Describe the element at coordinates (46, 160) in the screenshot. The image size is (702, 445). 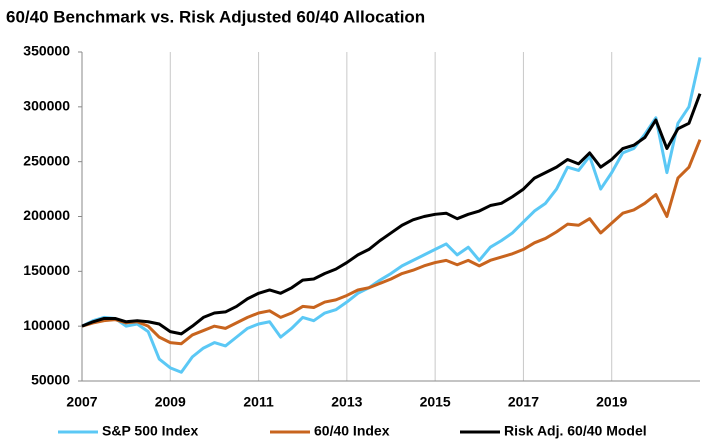
I see `y-tick-label: 250000` at that location.